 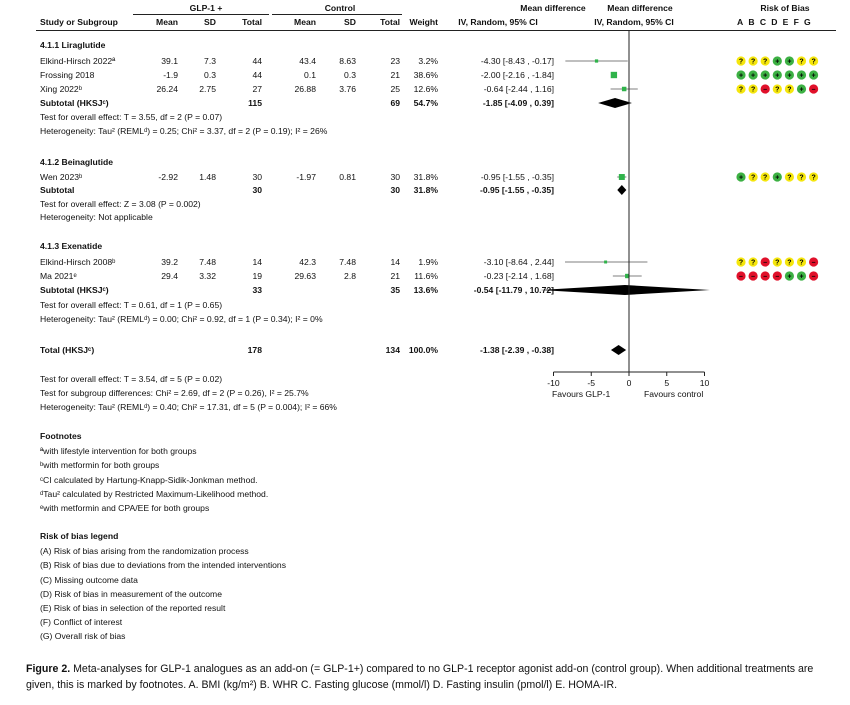 I want to click on study-1-0-total2: 30, so click(x=395, y=177).